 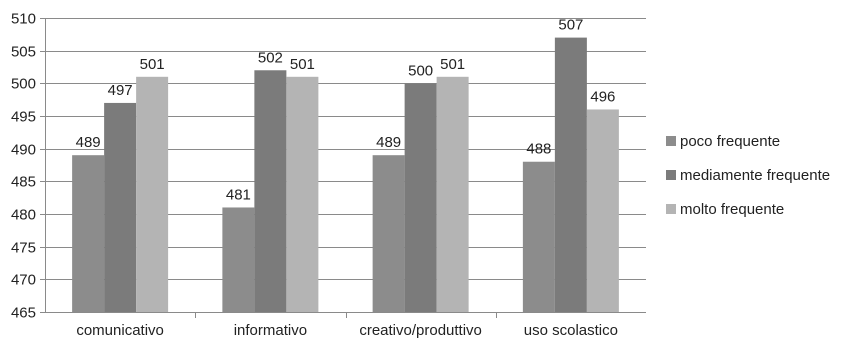 What do you see at coordinates (23, 84) in the screenshot?
I see `y-tick-label-500: 500` at bounding box center [23, 84].